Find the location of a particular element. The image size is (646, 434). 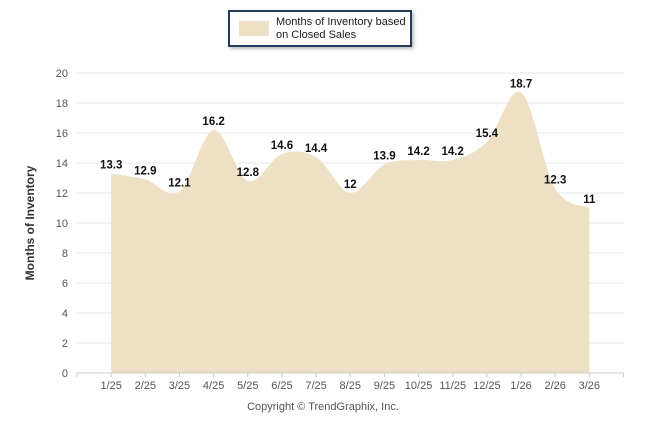

y-tick-label: 16 is located at coordinates (62, 134).